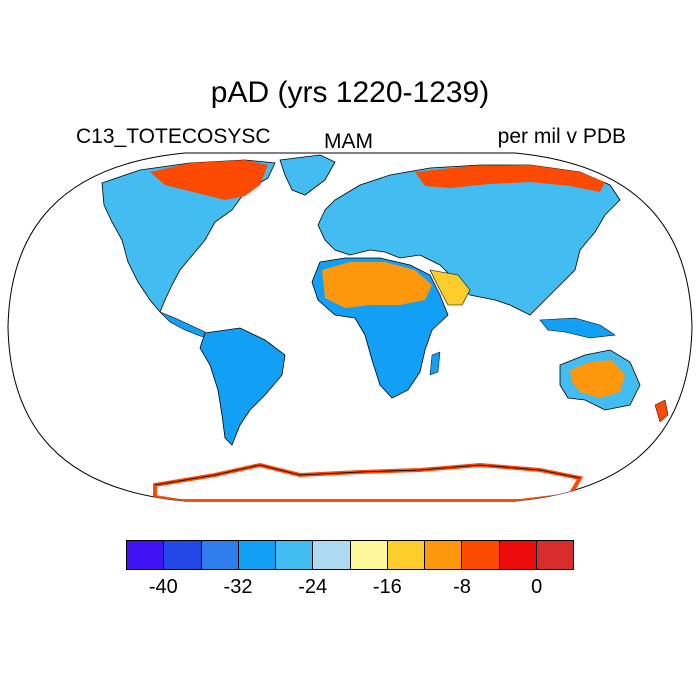 This screenshot has width=700, height=700. I want to click on colorbar-tick-label: -24, so click(313, 587).